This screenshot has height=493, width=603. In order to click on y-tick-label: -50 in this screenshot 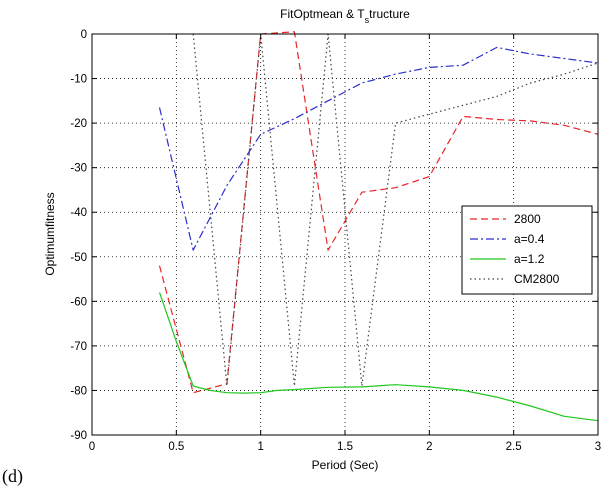, I will do `click(78, 258)`.